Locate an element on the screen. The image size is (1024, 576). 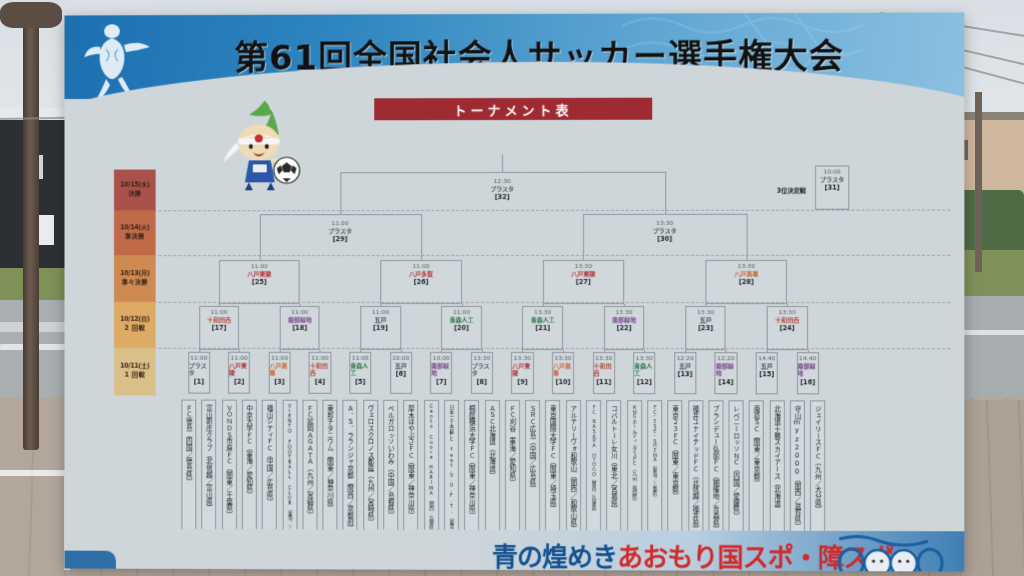
round-name: 準々決勝 is located at coordinates (134, 282).